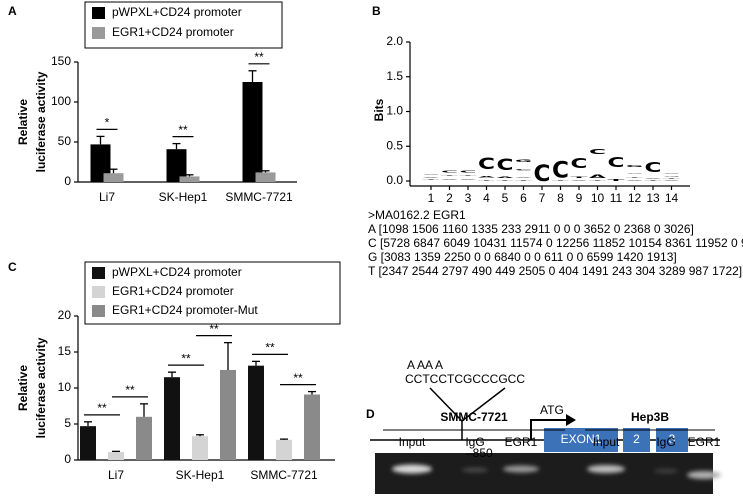 The width and height of the screenshot is (743, 498). I want to click on group-label: Hep3B, so click(650, 417).